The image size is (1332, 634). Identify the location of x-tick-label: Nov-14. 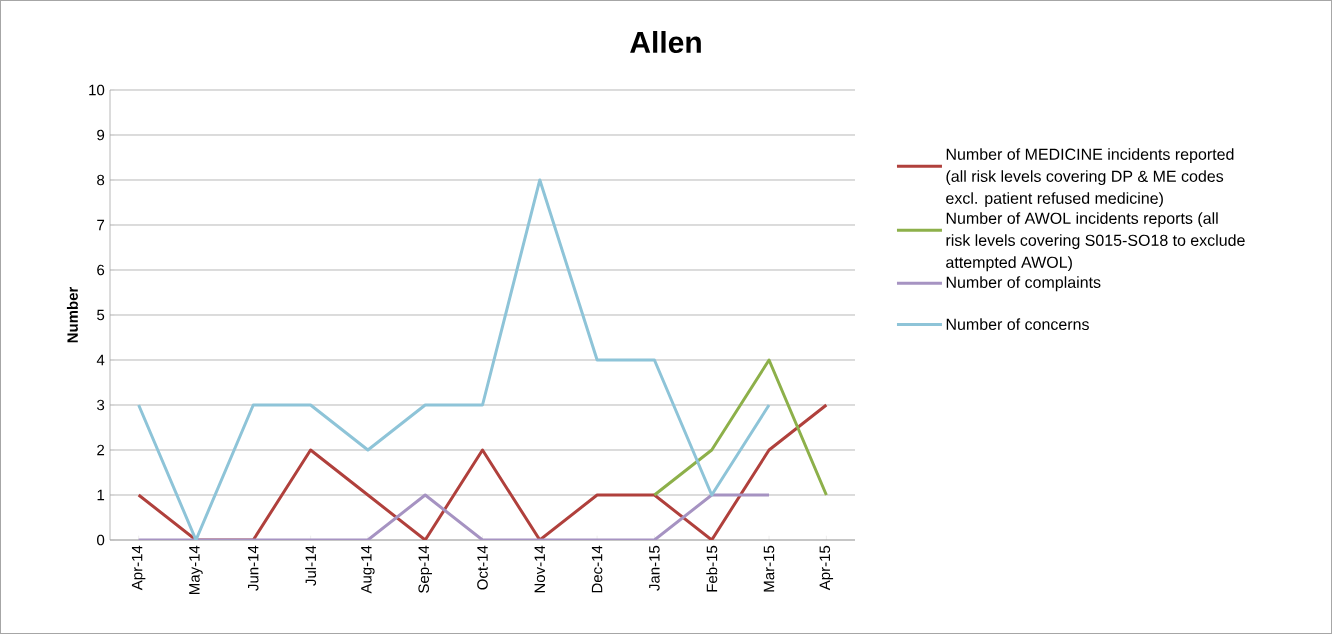
(540, 569).